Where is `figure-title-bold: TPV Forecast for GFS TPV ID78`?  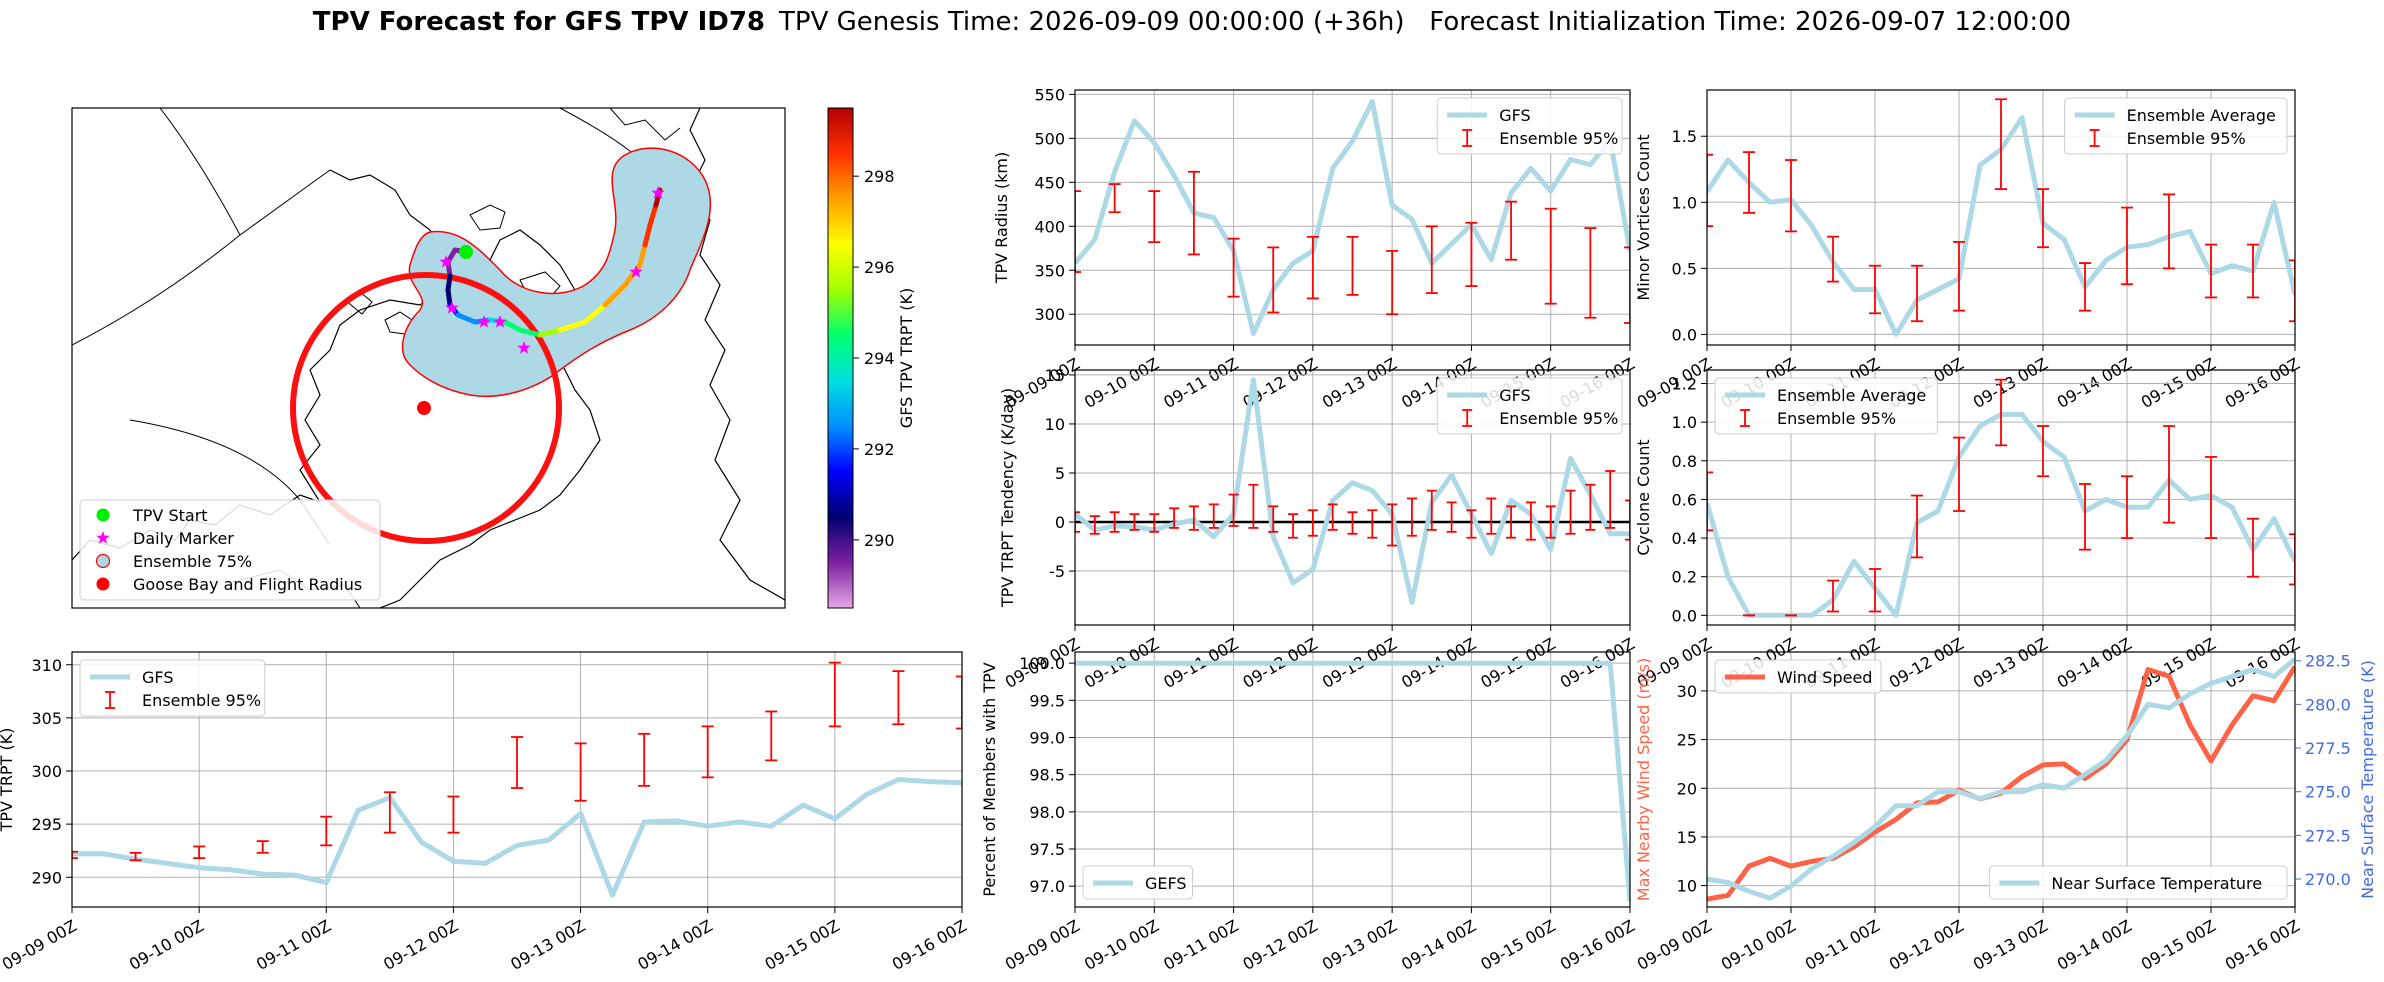
figure-title-bold: TPV Forecast for GFS TPV ID78 is located at coordinates (539, 22).